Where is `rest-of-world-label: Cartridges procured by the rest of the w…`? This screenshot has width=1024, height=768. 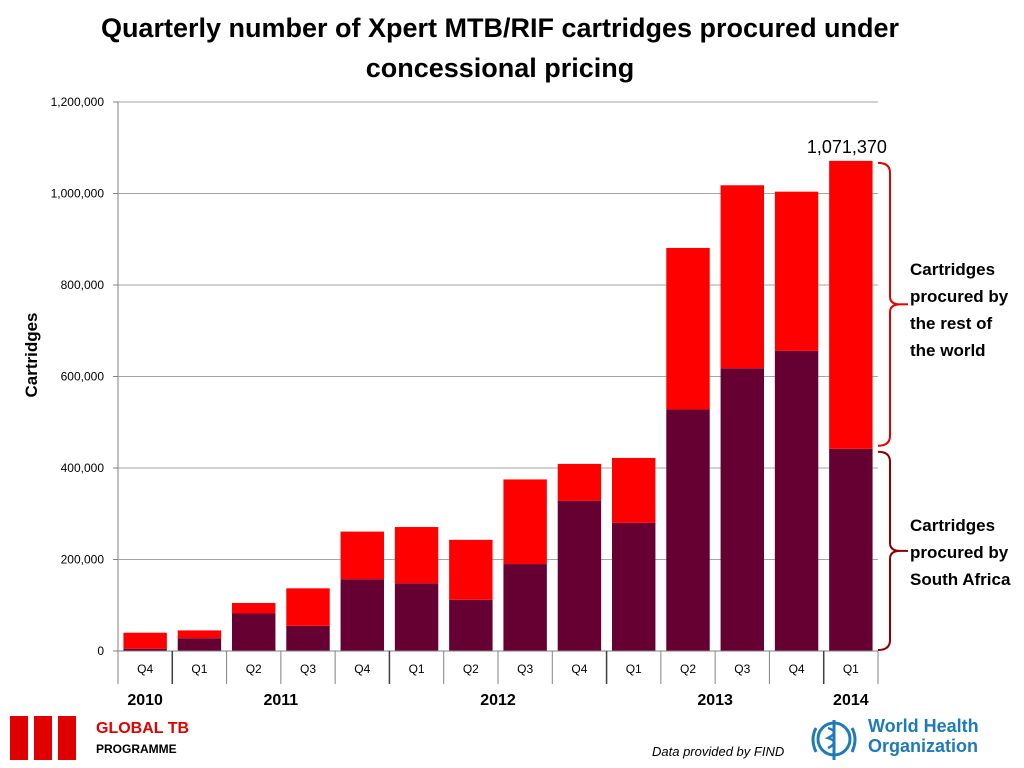
rest-of-world-label: Cartridges procured by the rest of the w… is located at coordinates (959, 310).